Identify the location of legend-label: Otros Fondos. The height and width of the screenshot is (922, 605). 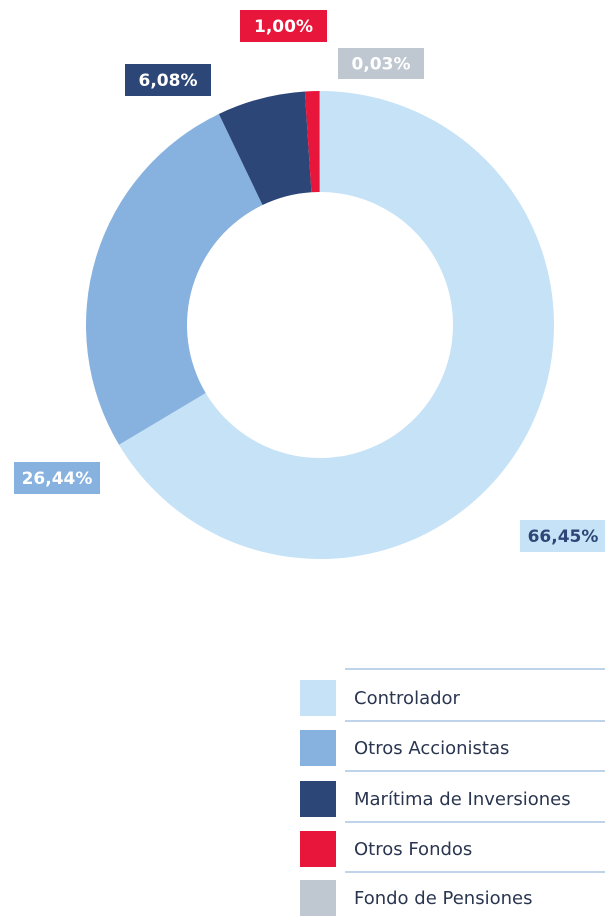
(413, 849).